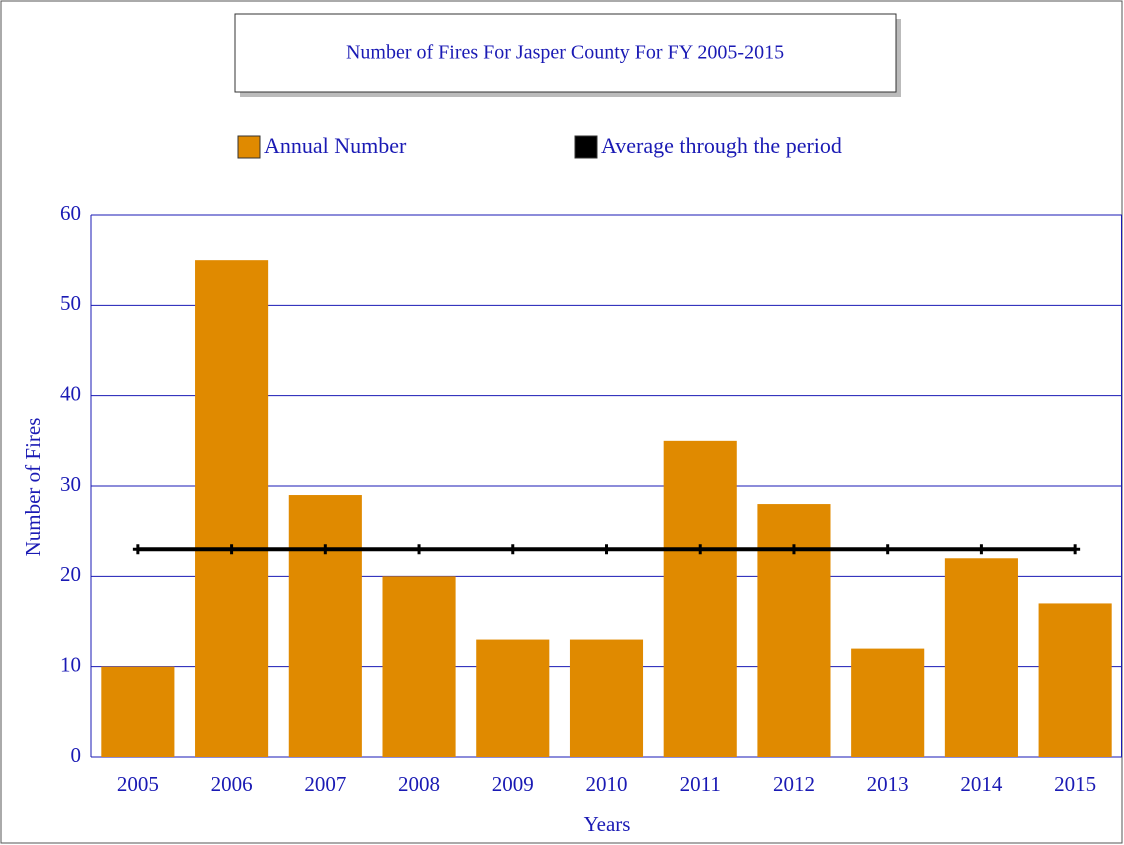 The width and height of the screenshot is (1124, 845). What do you see at coordinates (721, 145) in the screenshot?
I see `legend-label: Average through the period` at bounding box center [721, 145].